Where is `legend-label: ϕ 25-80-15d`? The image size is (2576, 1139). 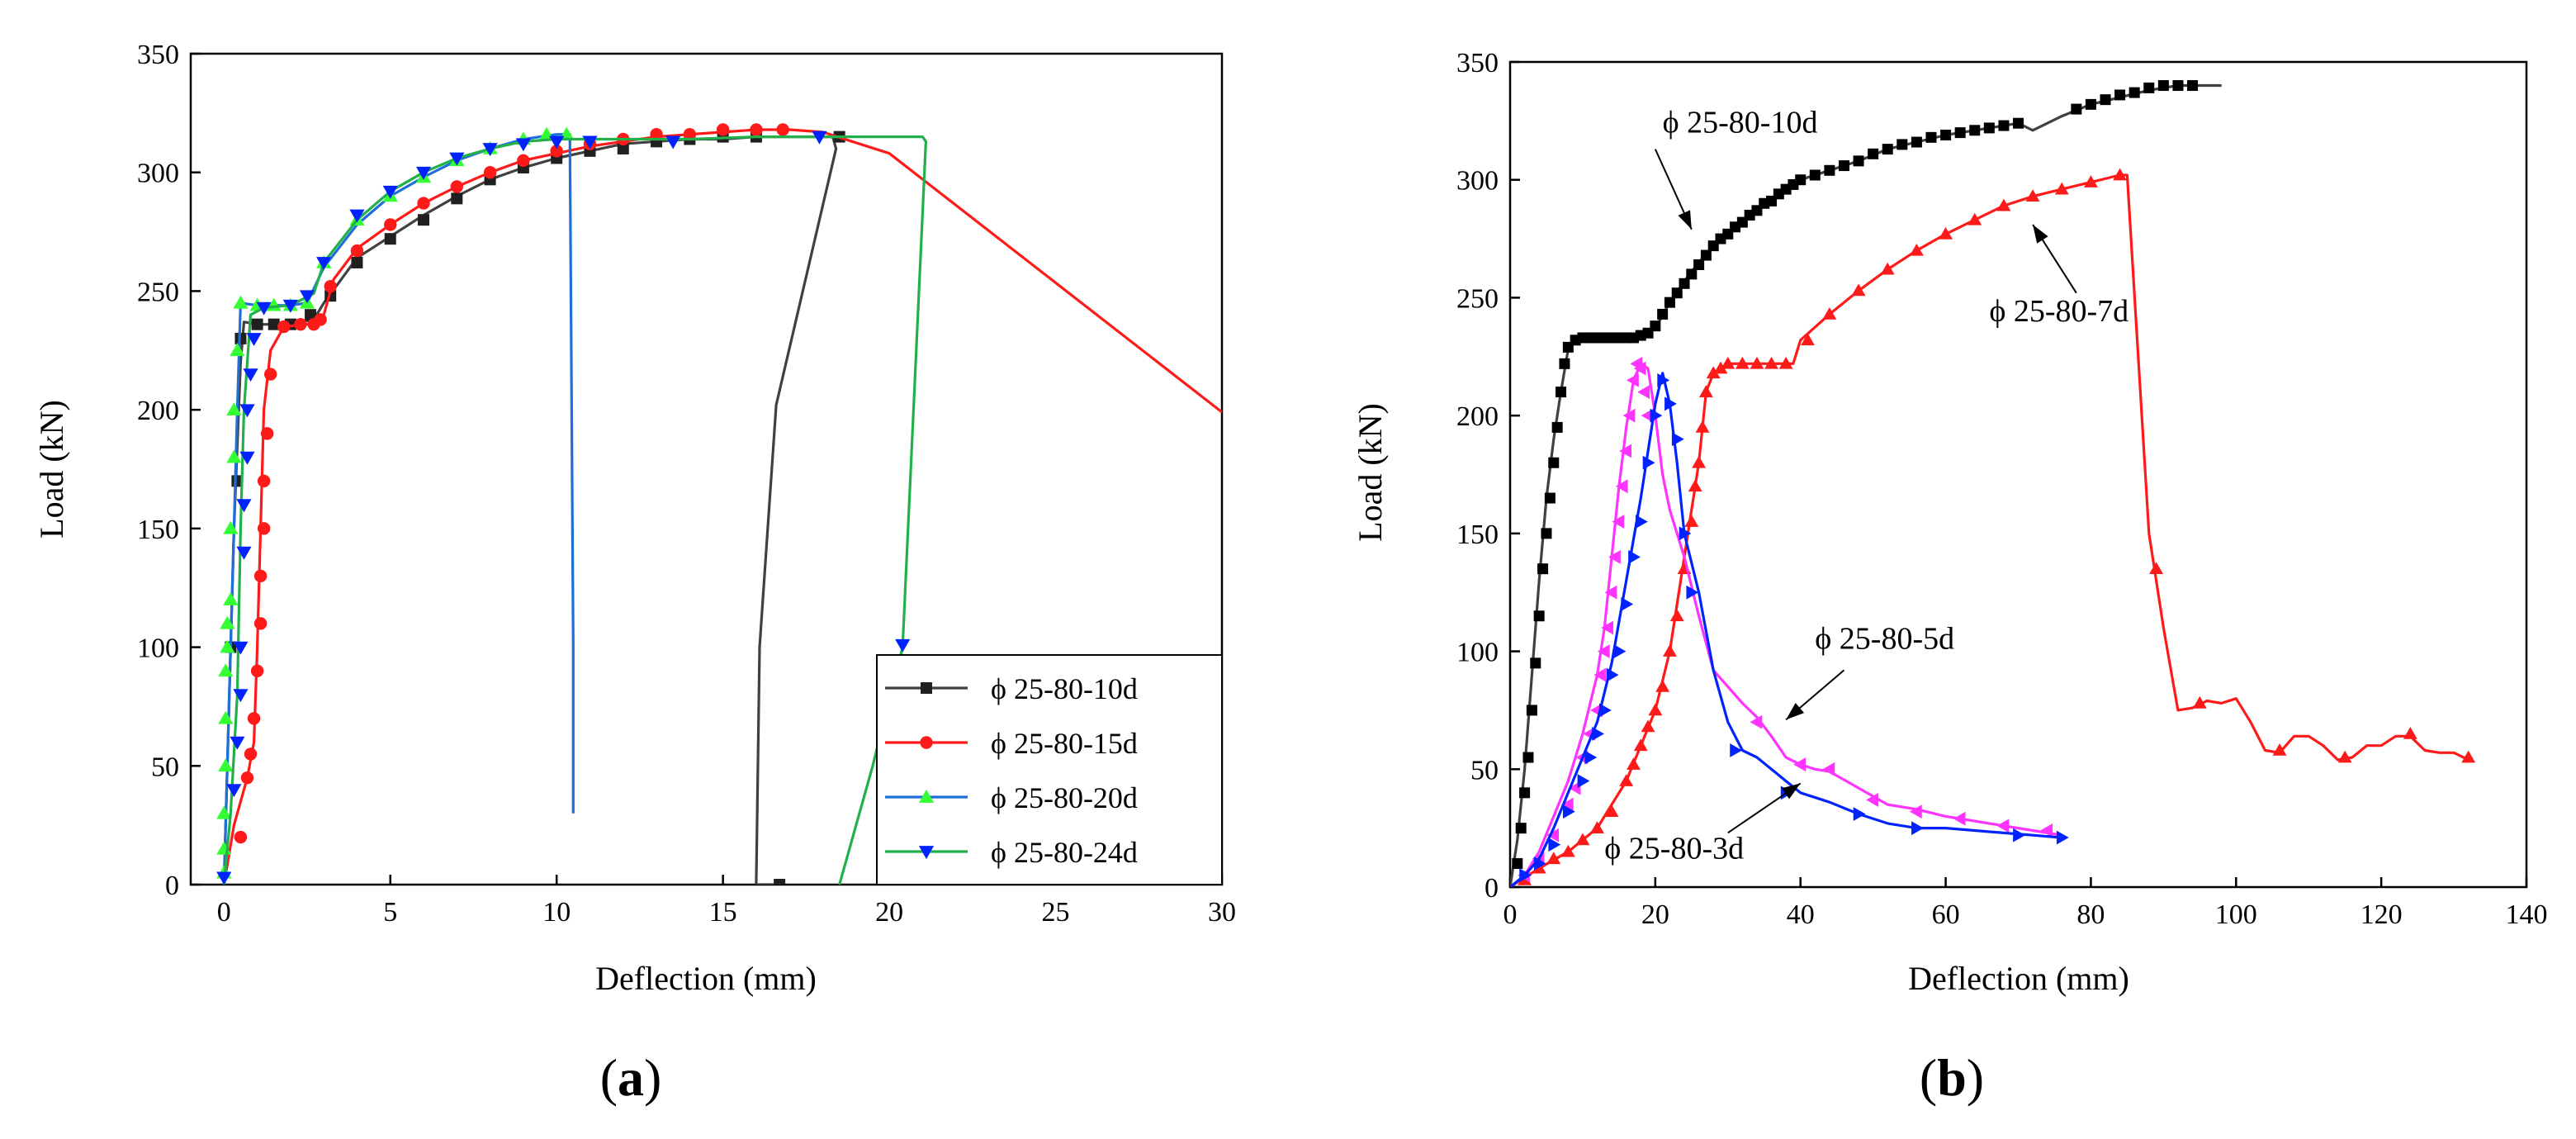
legend-label: ϕ 25-80-15d is located at coordinates (1064, 743).